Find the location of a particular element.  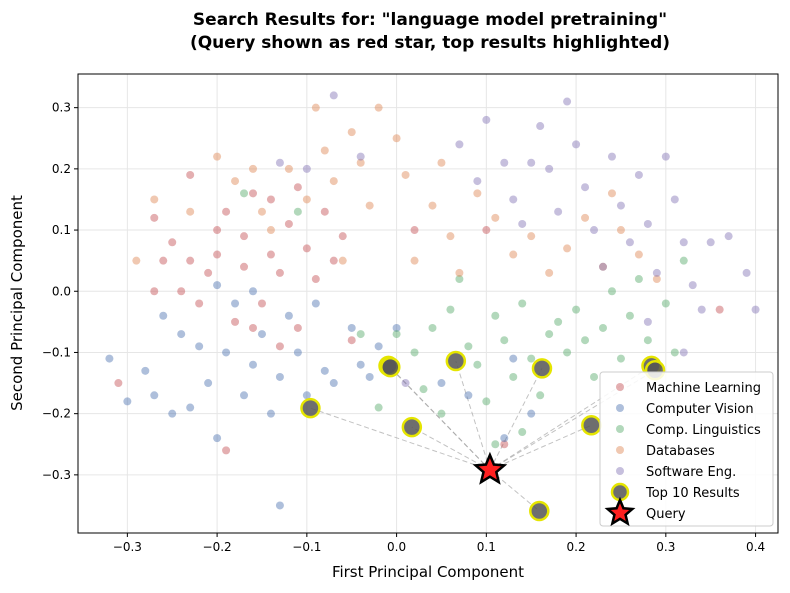

x-tick-label: −0.1 is located at coordinates (306, 547).